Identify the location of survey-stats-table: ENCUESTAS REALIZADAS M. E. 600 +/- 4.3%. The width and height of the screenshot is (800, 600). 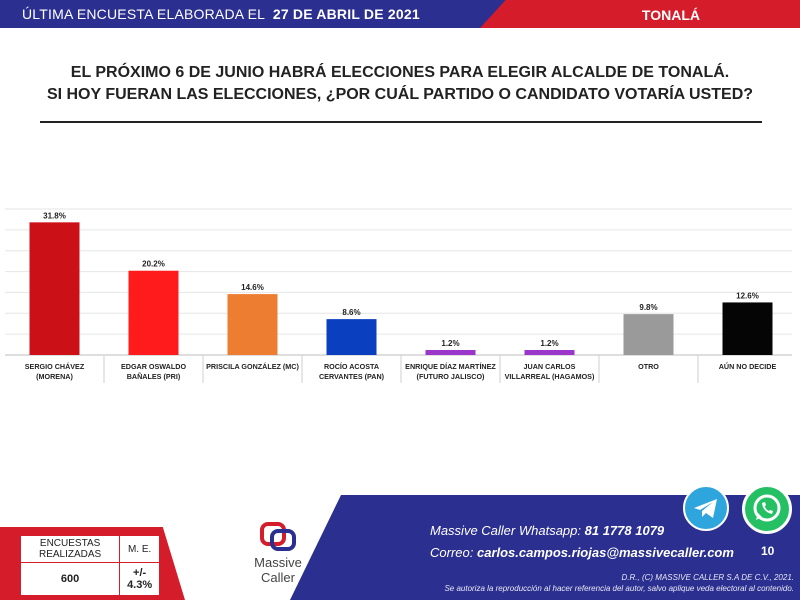
(89, 565).